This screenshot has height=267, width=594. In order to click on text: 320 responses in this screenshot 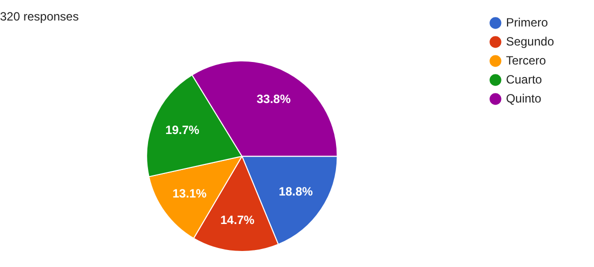, I will do `click(39, 17)`.